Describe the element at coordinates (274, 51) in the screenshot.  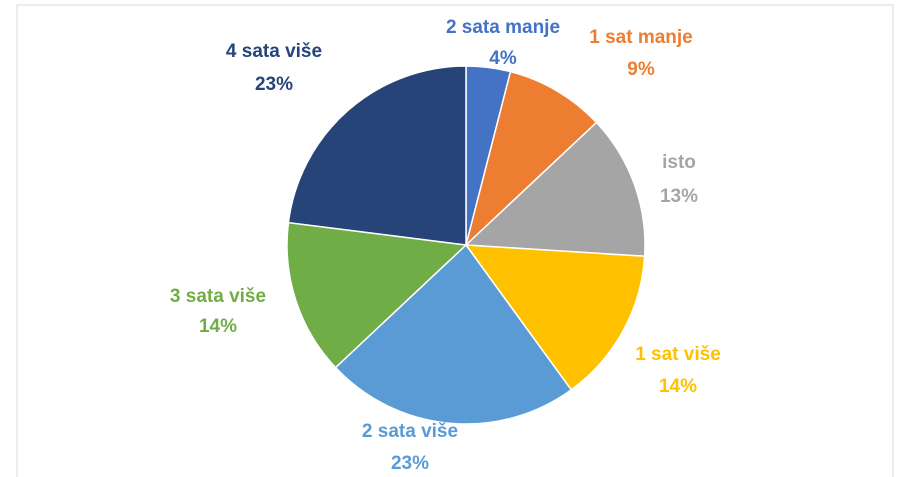
I see `slice-label: 4 sata više` at that location.